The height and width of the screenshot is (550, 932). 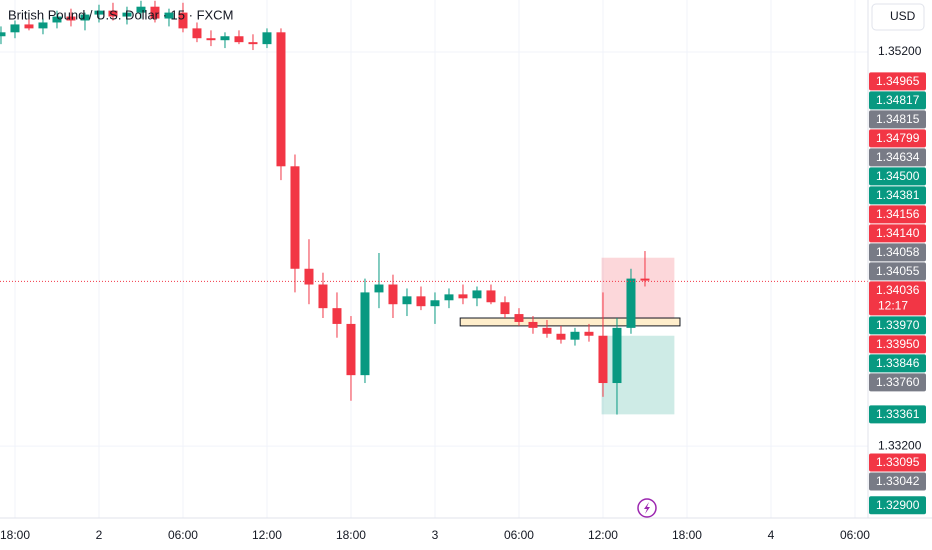 I want to click on price-tag-label: 1.33760, so click(x=898, y=382).